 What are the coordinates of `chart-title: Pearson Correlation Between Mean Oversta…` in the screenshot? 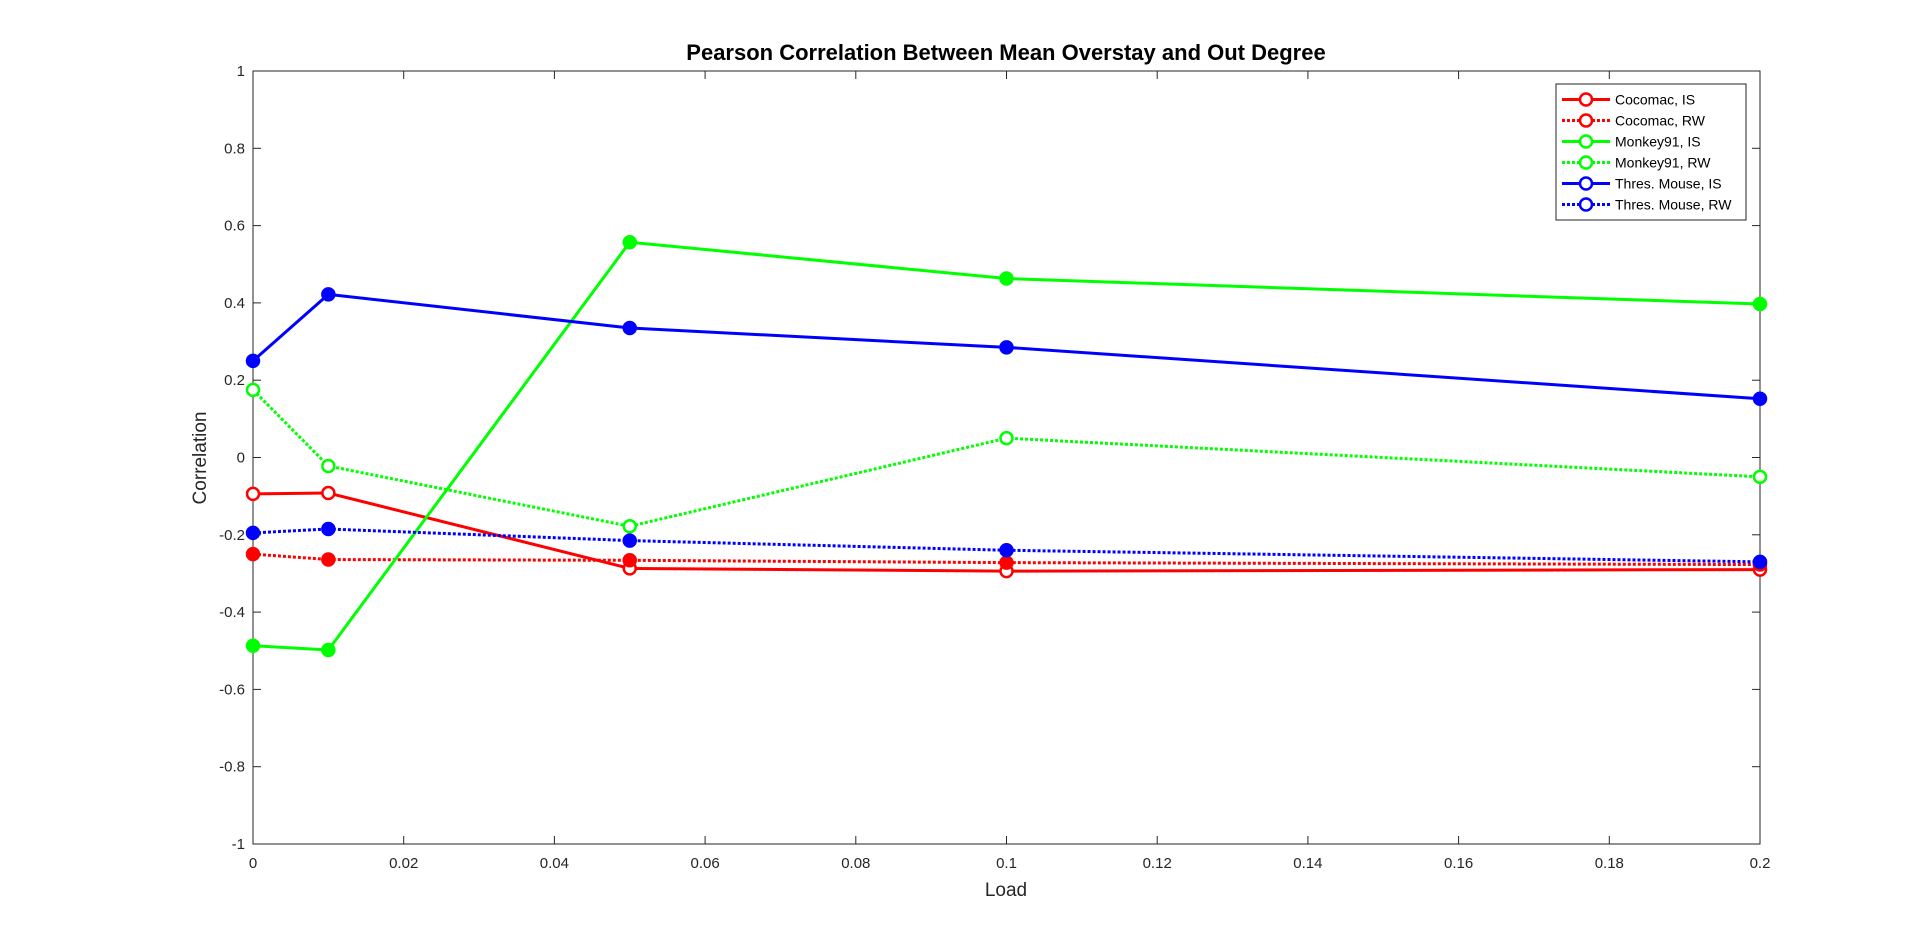 It's located at (1005, 52).